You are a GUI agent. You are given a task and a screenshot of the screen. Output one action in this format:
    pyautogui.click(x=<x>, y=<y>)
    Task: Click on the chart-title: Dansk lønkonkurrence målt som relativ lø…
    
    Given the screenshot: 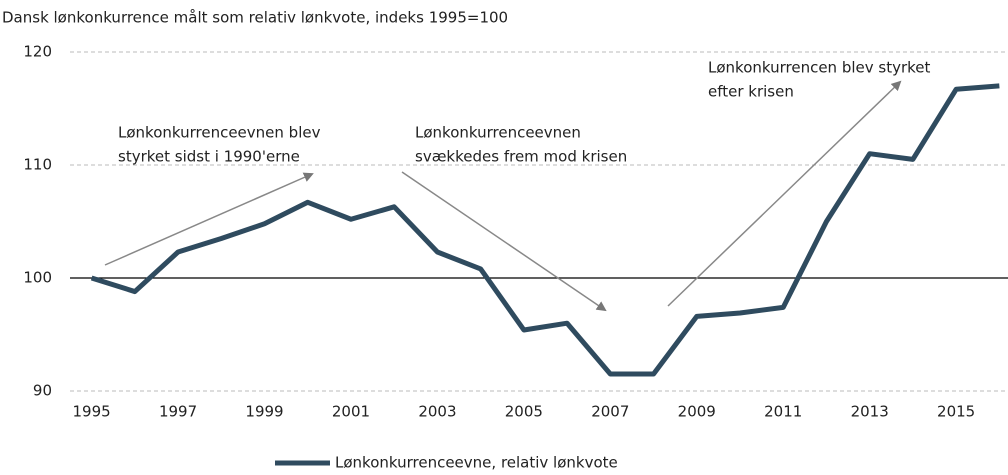 What is the action you would take?
    pyautogui.click(x=255, y=18)
    